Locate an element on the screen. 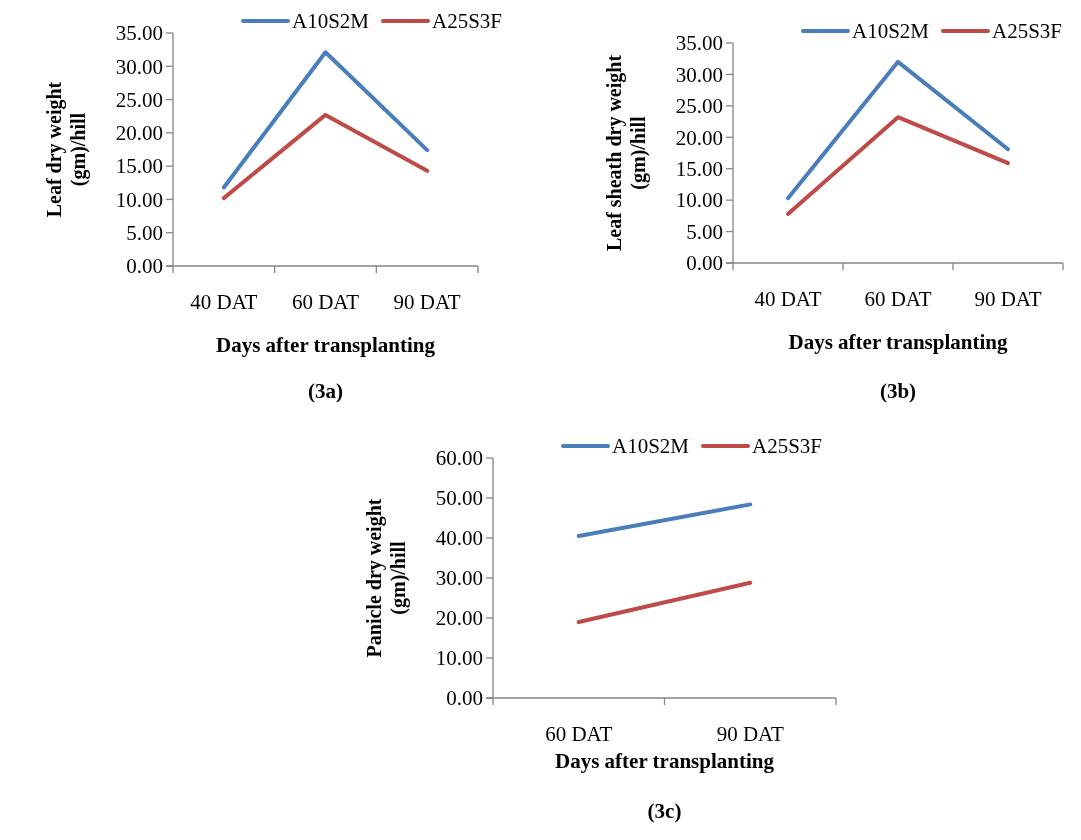  text: (3a) is located at coordinates (325, 391).